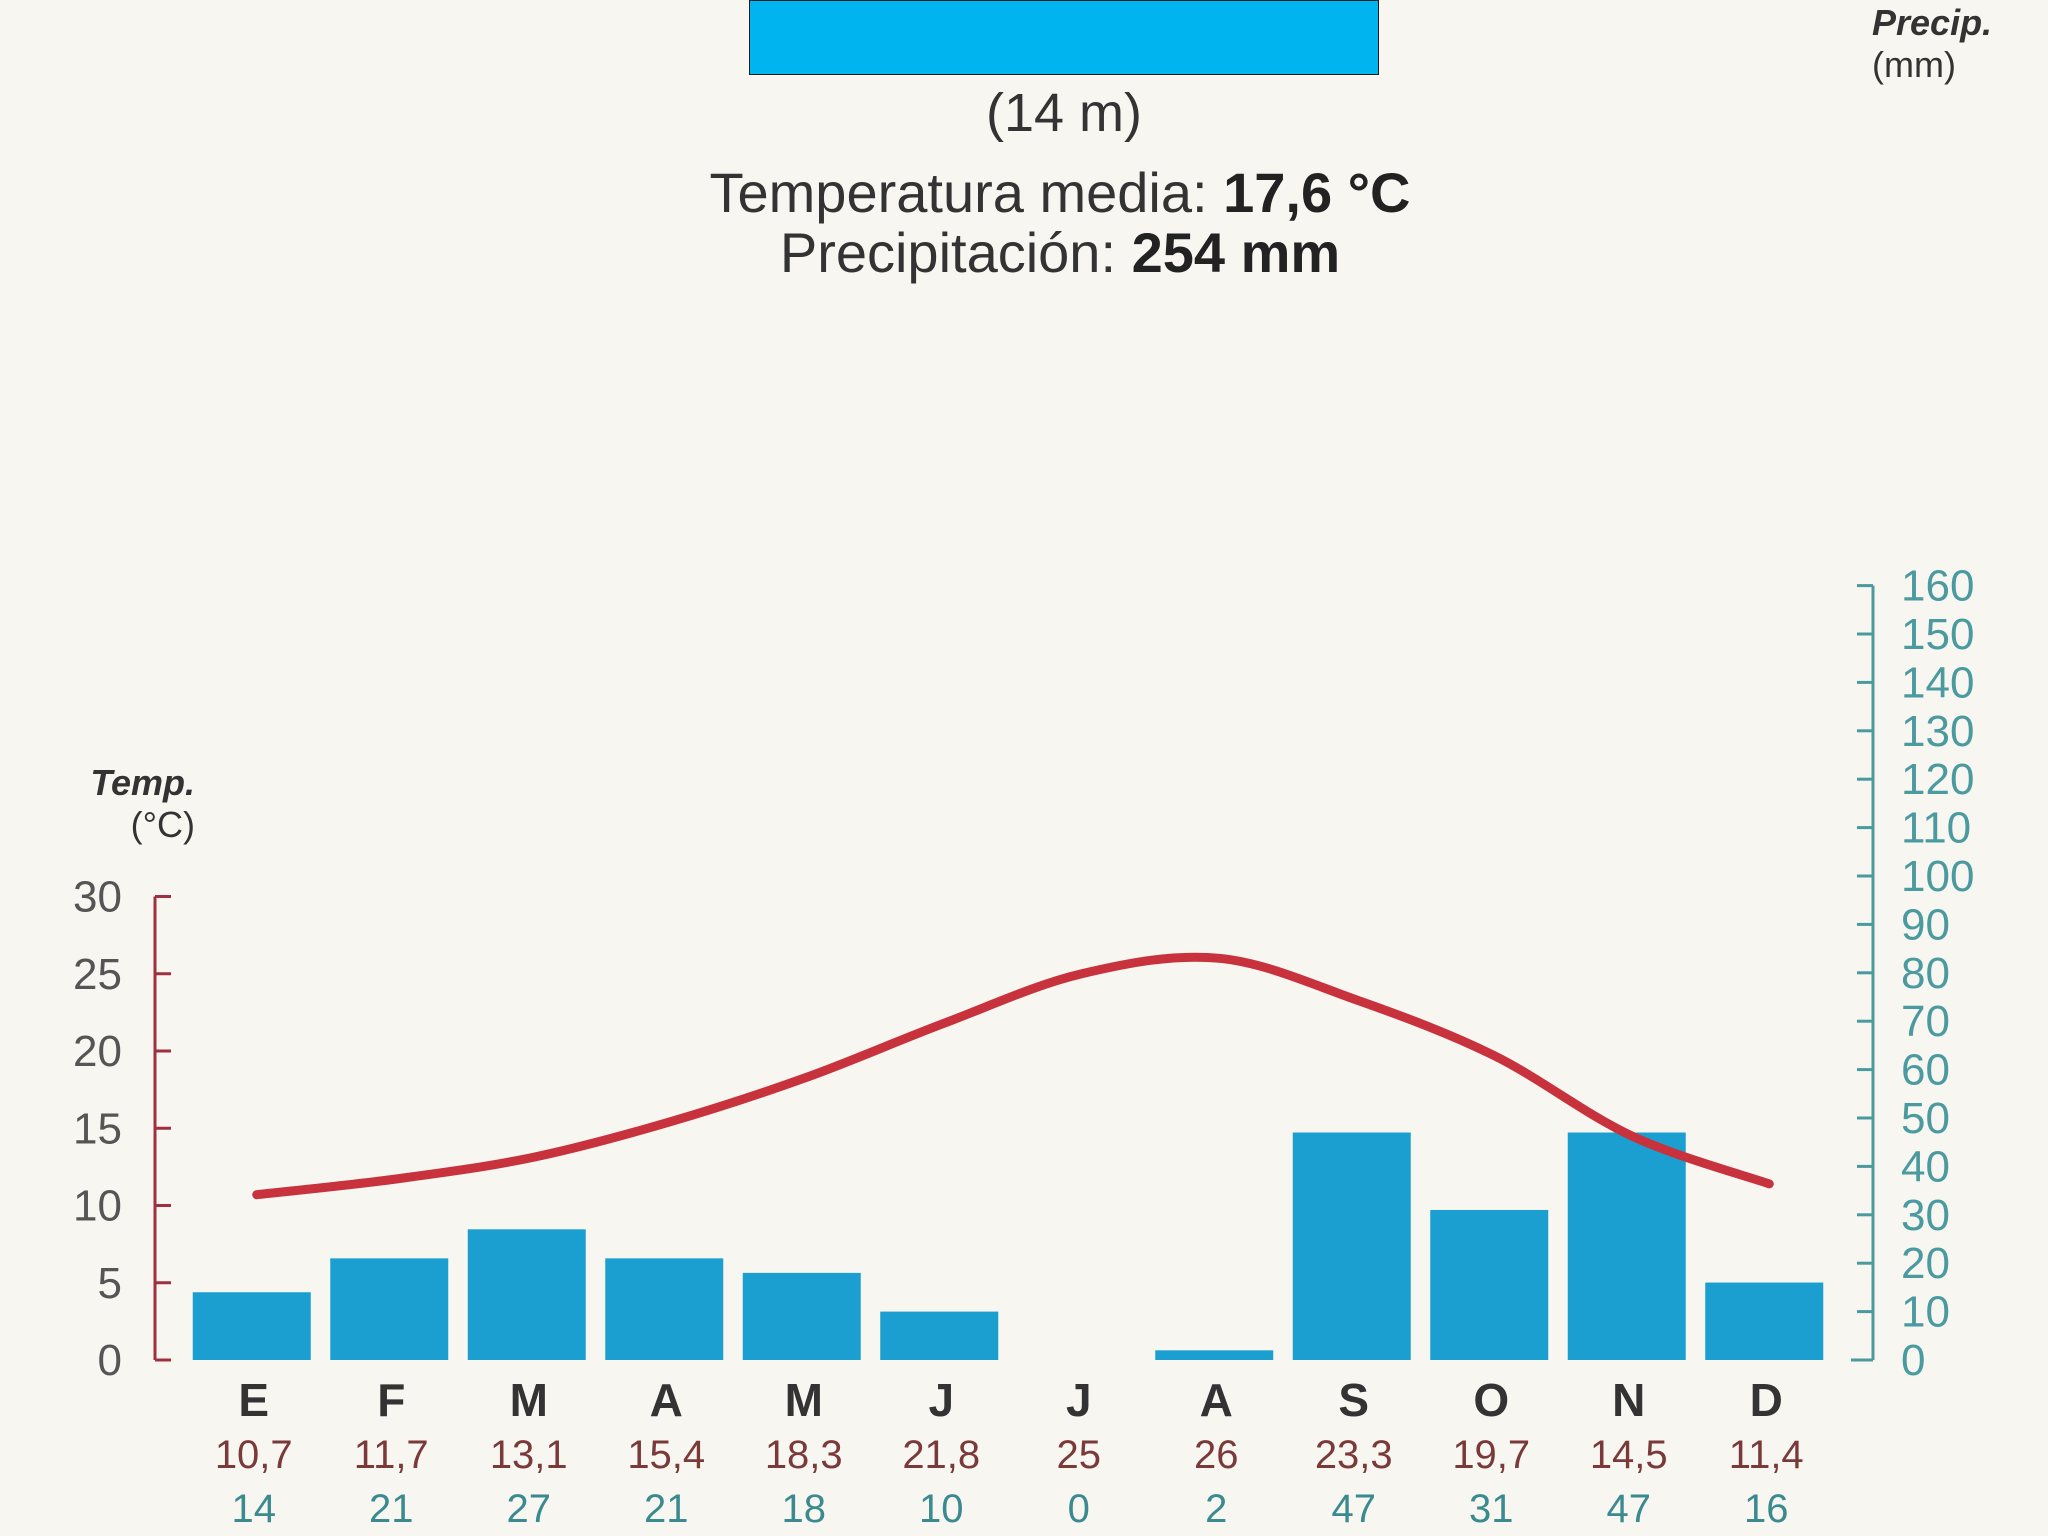 The height and width of the screenshot is (1536, 2048). Describe the element at coordinates (254, 1509) in the screenshot. I see `month-precipitation-label: 14` at that location.